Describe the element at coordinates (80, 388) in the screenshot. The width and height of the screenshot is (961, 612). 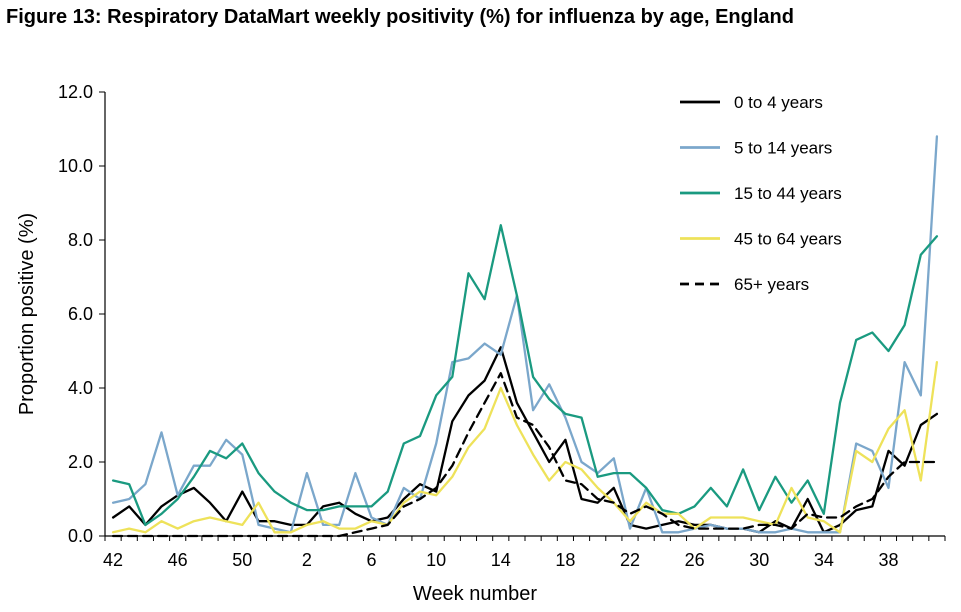
I see `y-tick-label: 4.0` at that location.